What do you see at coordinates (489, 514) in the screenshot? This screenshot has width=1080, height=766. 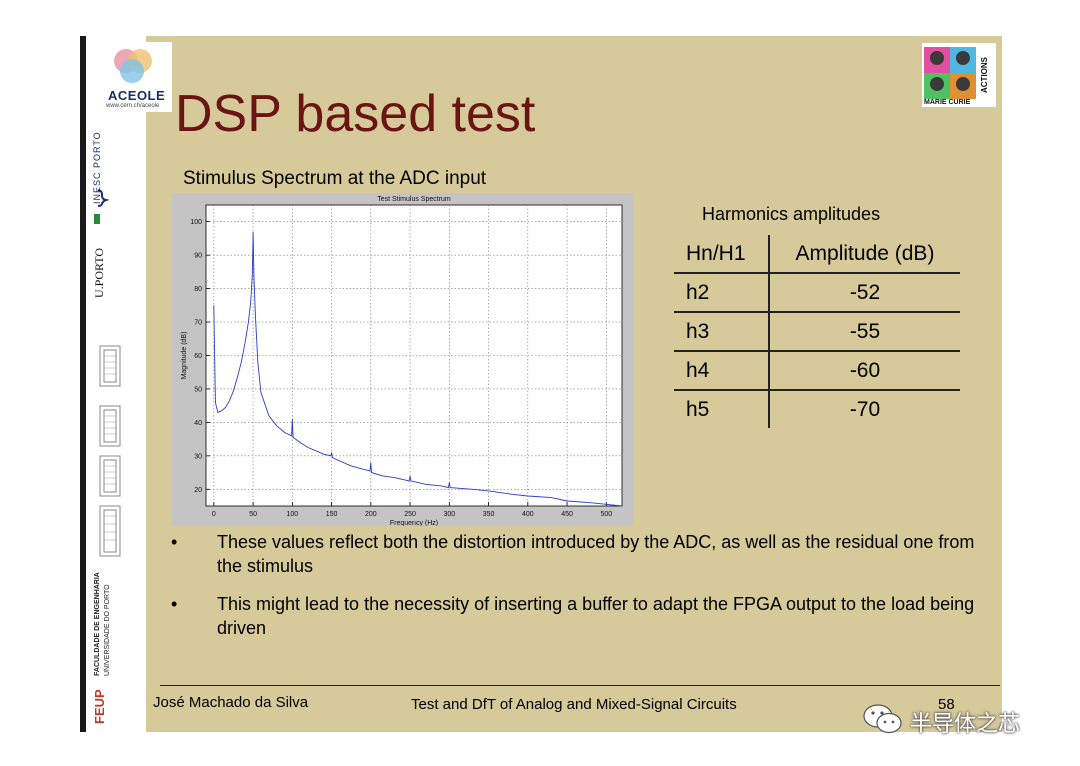 I see `x-tick-label: 350` at bounding box center [489, 514].